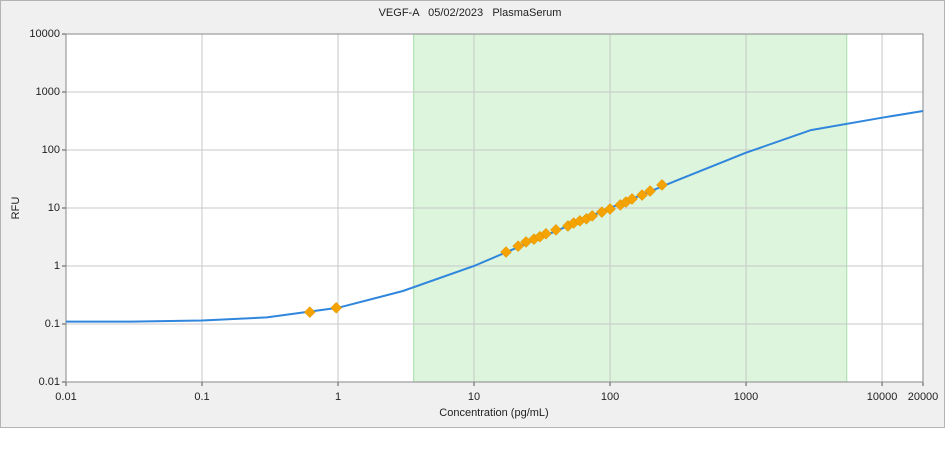  What do you see at coordinates (65, 397) in the screenshot?
I see `x-tick-label: 0.01` at bounding box center [65, 397].